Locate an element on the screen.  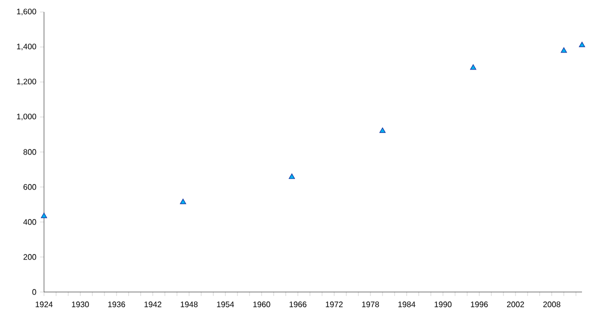
y-tick-label: 1,400 is located at coordinates (26, 47).